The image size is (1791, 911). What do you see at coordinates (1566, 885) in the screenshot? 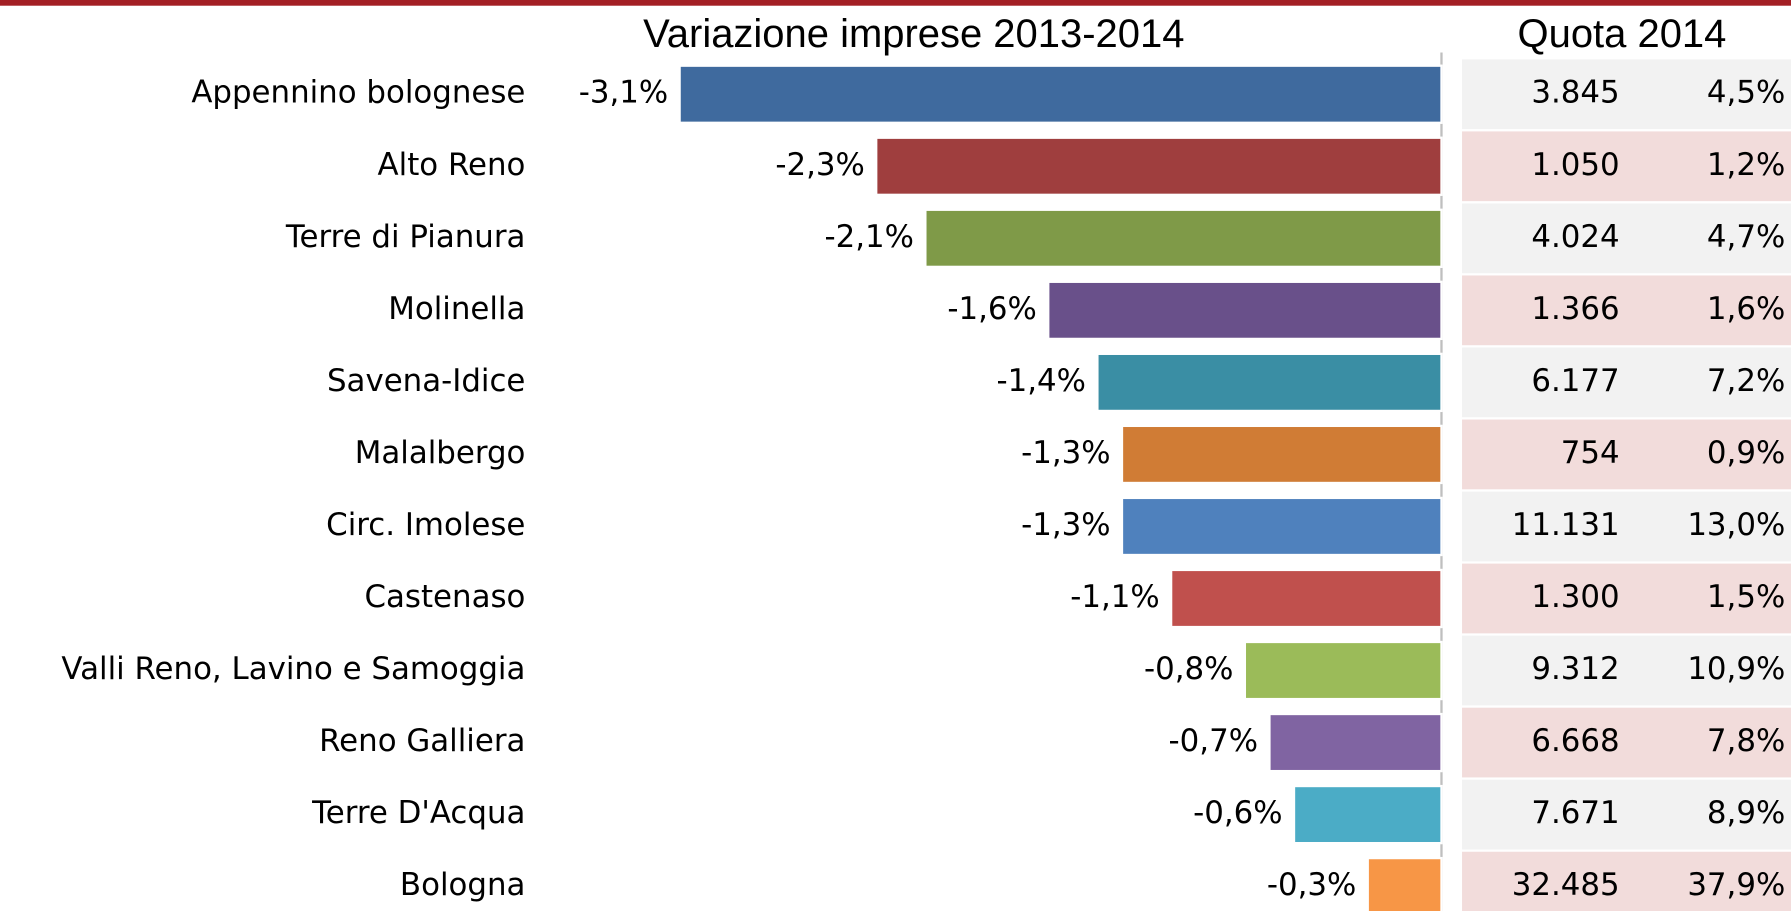
I see `table-cell: 32.485` at bounding box center [1566, 885].